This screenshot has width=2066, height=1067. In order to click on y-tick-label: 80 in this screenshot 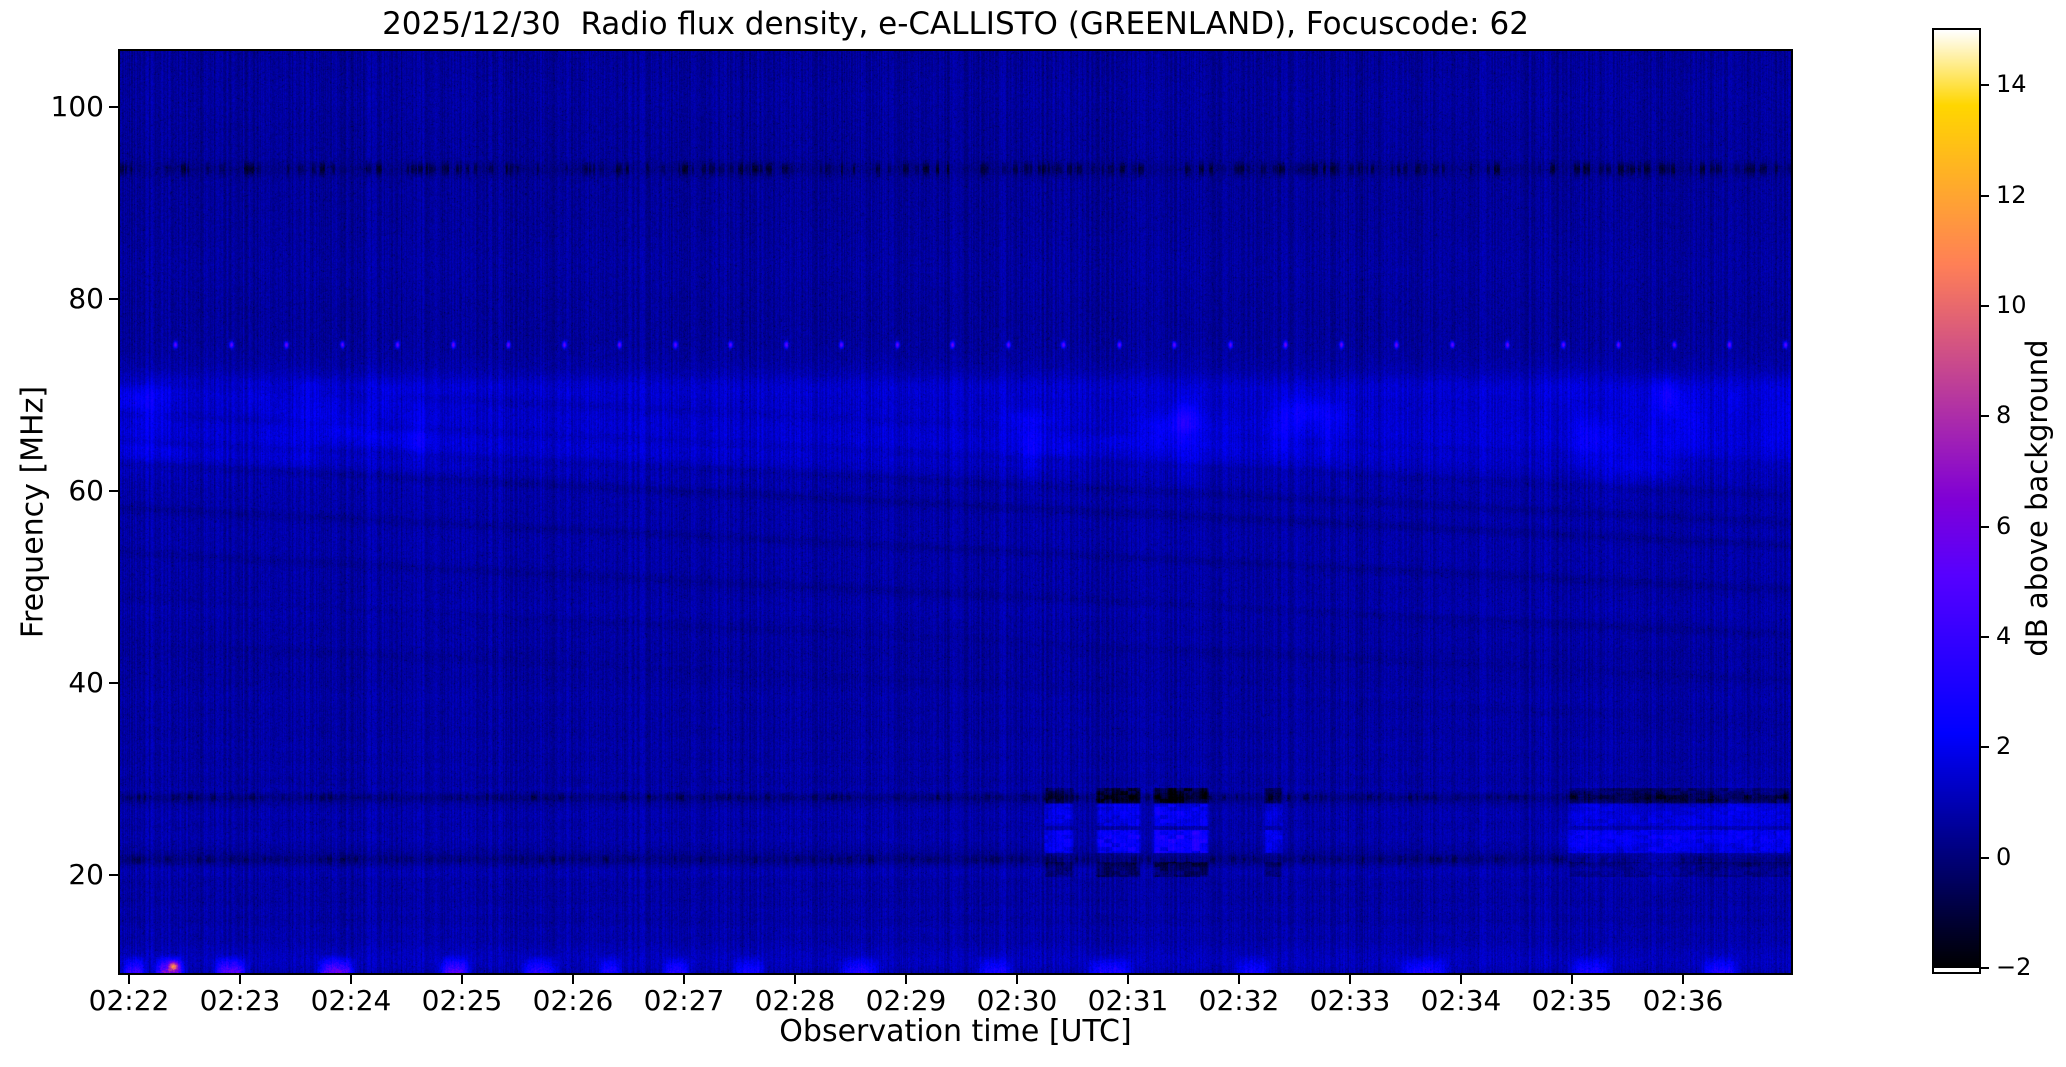, I will do `click(86, 298)`.